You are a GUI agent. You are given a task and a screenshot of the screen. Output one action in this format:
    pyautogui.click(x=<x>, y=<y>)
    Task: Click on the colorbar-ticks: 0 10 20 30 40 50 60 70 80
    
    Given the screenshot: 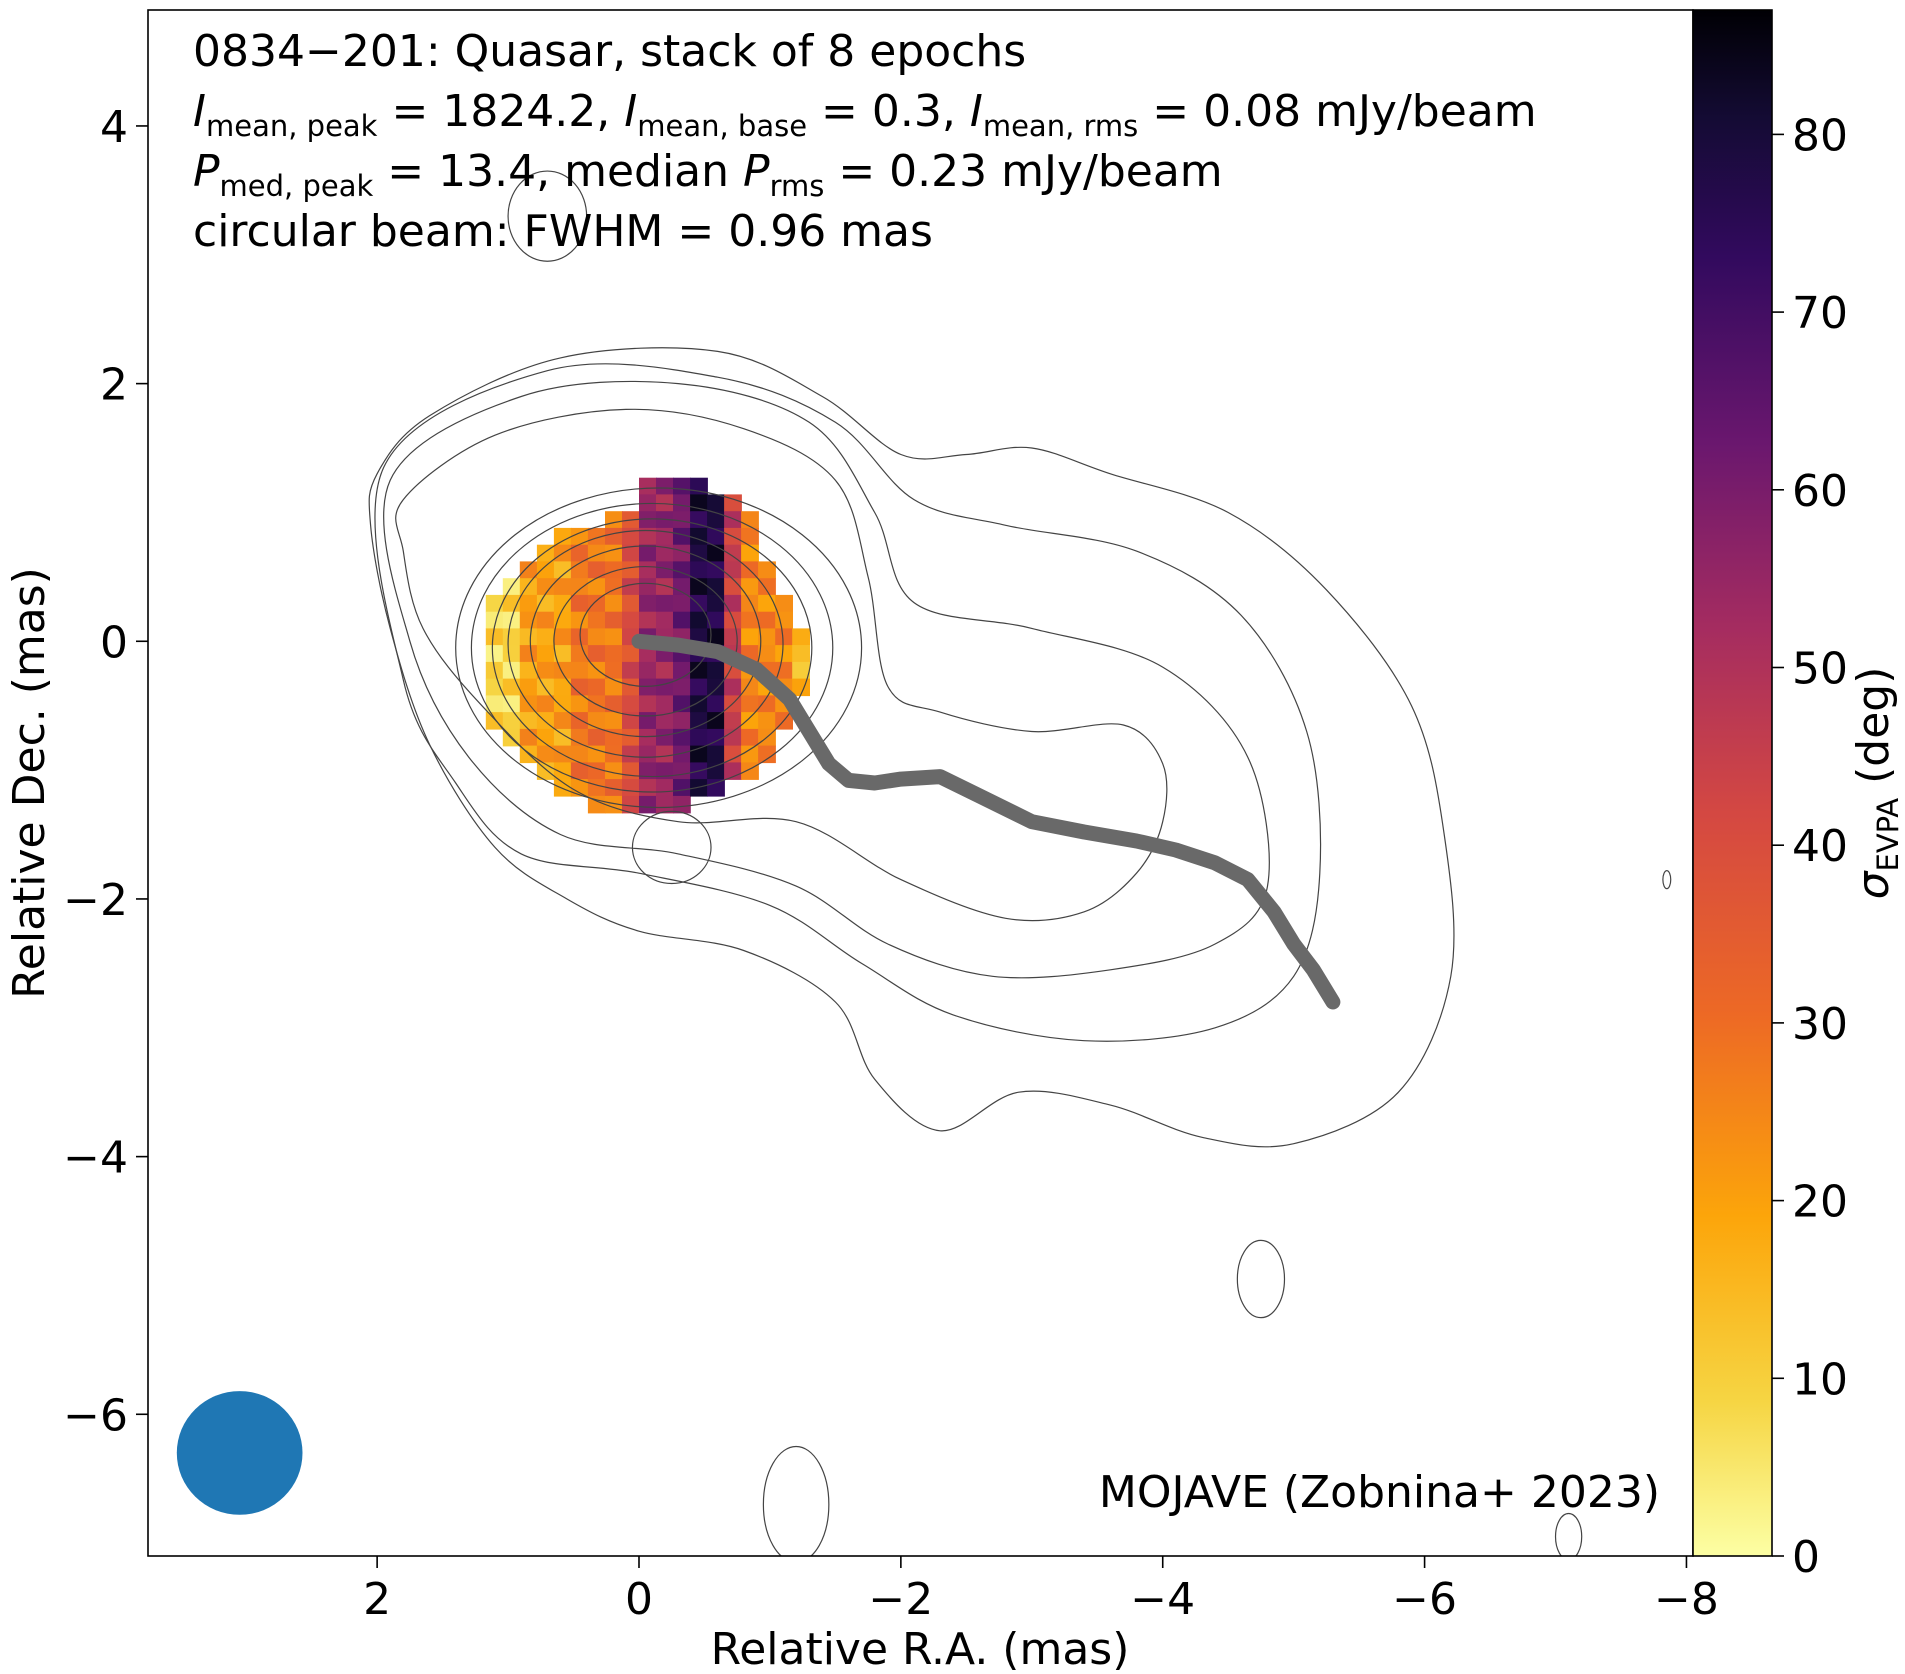 What is the action you would take?
    pyautogui.click(x=1810, y=846)
    